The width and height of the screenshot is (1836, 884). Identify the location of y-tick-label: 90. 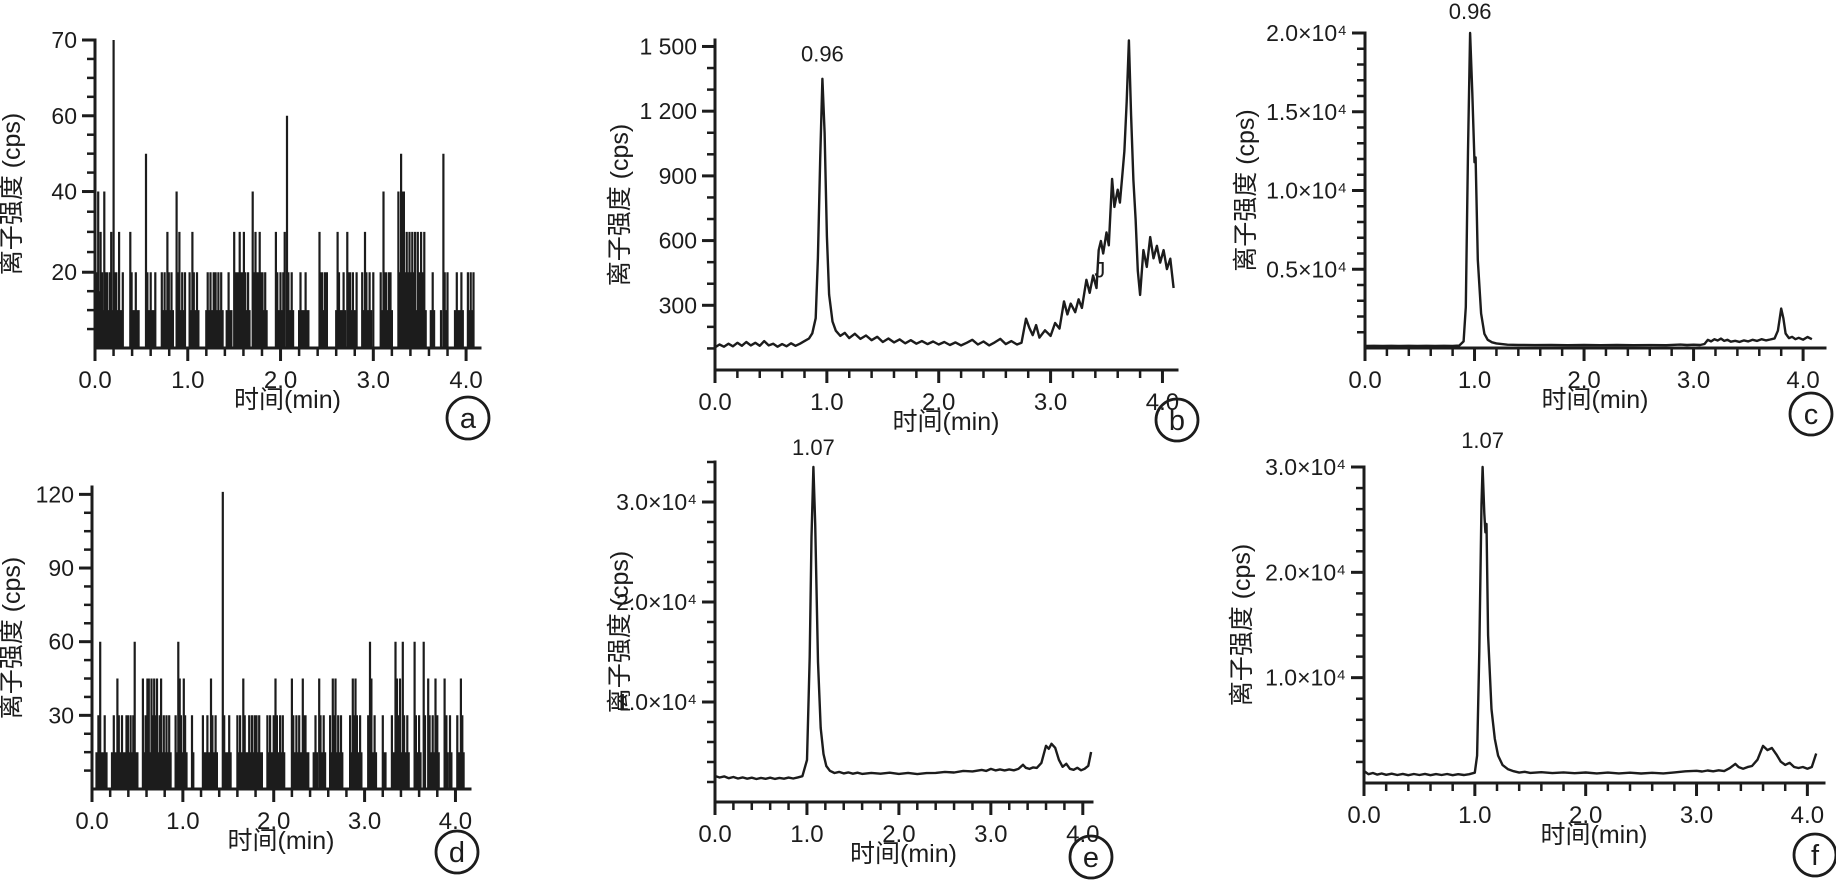
(61, 568).